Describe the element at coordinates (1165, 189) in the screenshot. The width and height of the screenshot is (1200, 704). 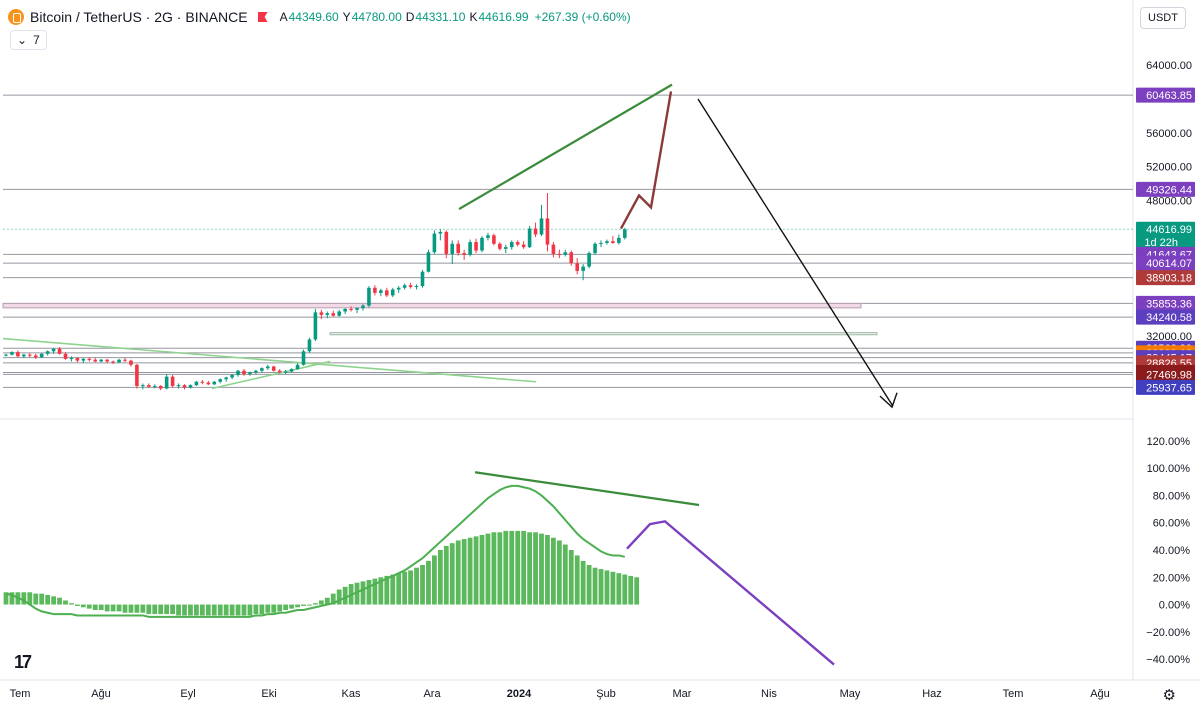
I see `price-level-label: 49326.44` at that location.